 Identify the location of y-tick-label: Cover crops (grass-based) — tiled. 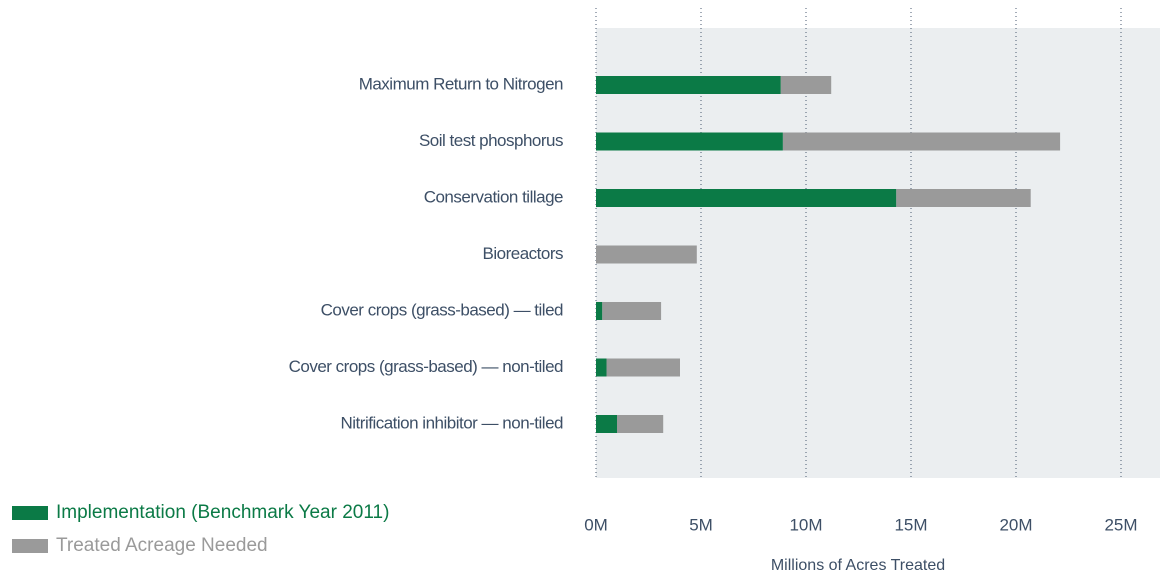
(442, 309).